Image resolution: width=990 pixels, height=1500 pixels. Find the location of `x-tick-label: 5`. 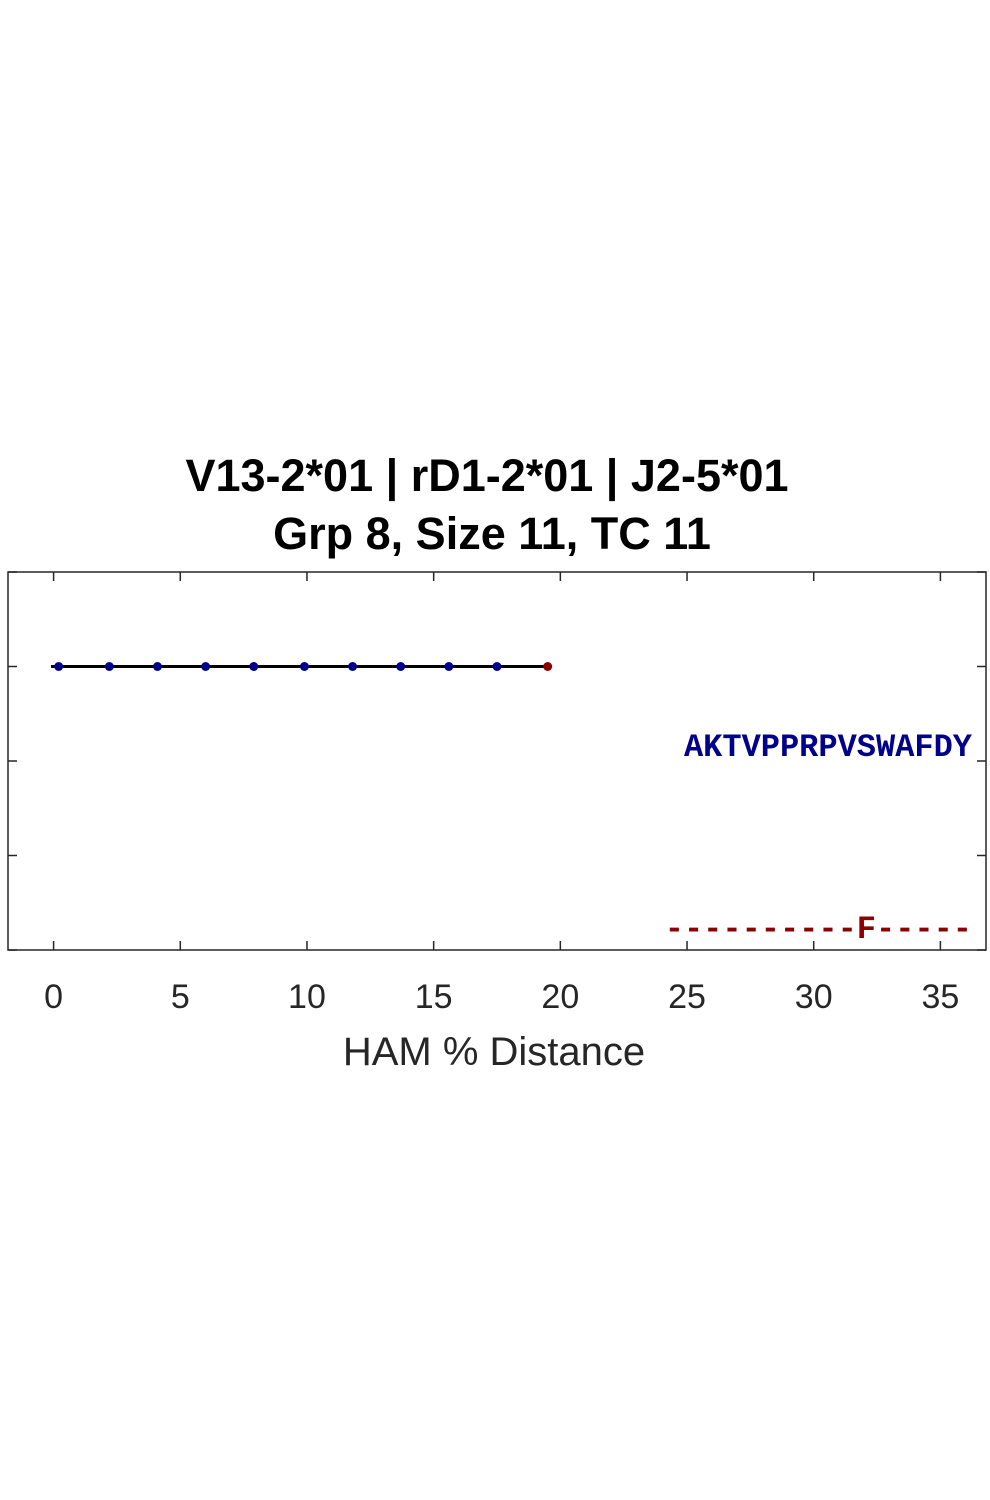

x-tick-label: 5 is located at coordinates (180, 997).